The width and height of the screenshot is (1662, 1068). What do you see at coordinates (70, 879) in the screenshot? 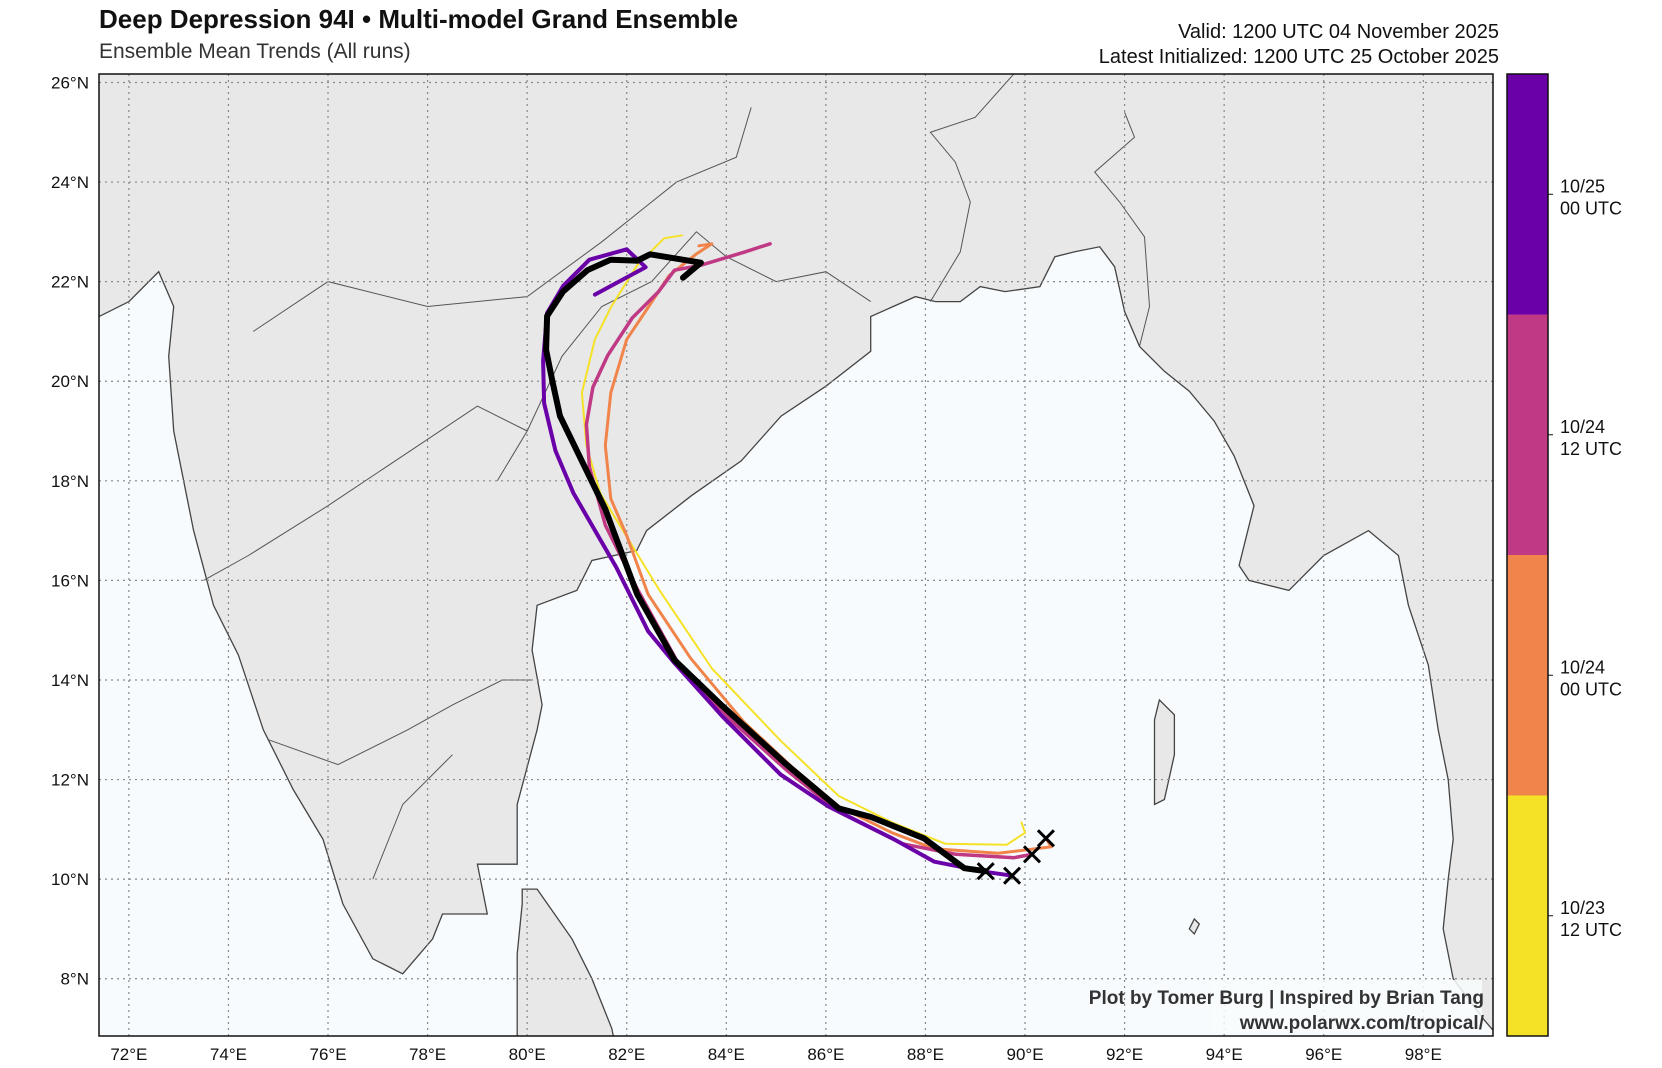
I see `lat-tick-label: 10°N` at bounding box center [70, 879].